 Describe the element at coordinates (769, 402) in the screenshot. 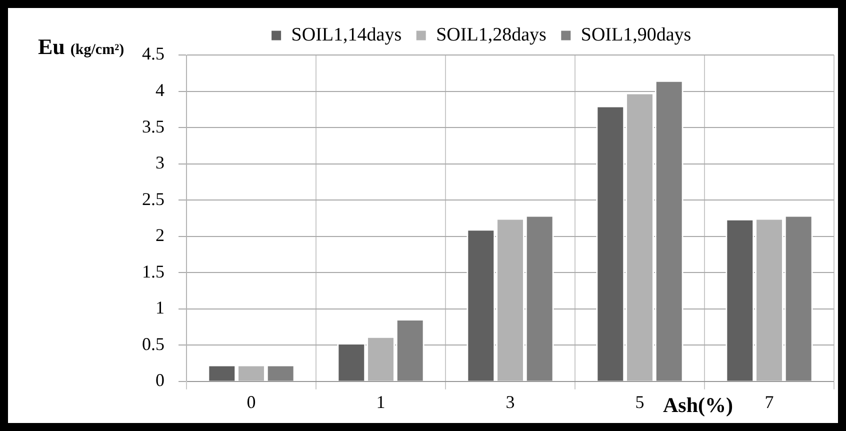

I see `x-tick-label: 7` at that location.